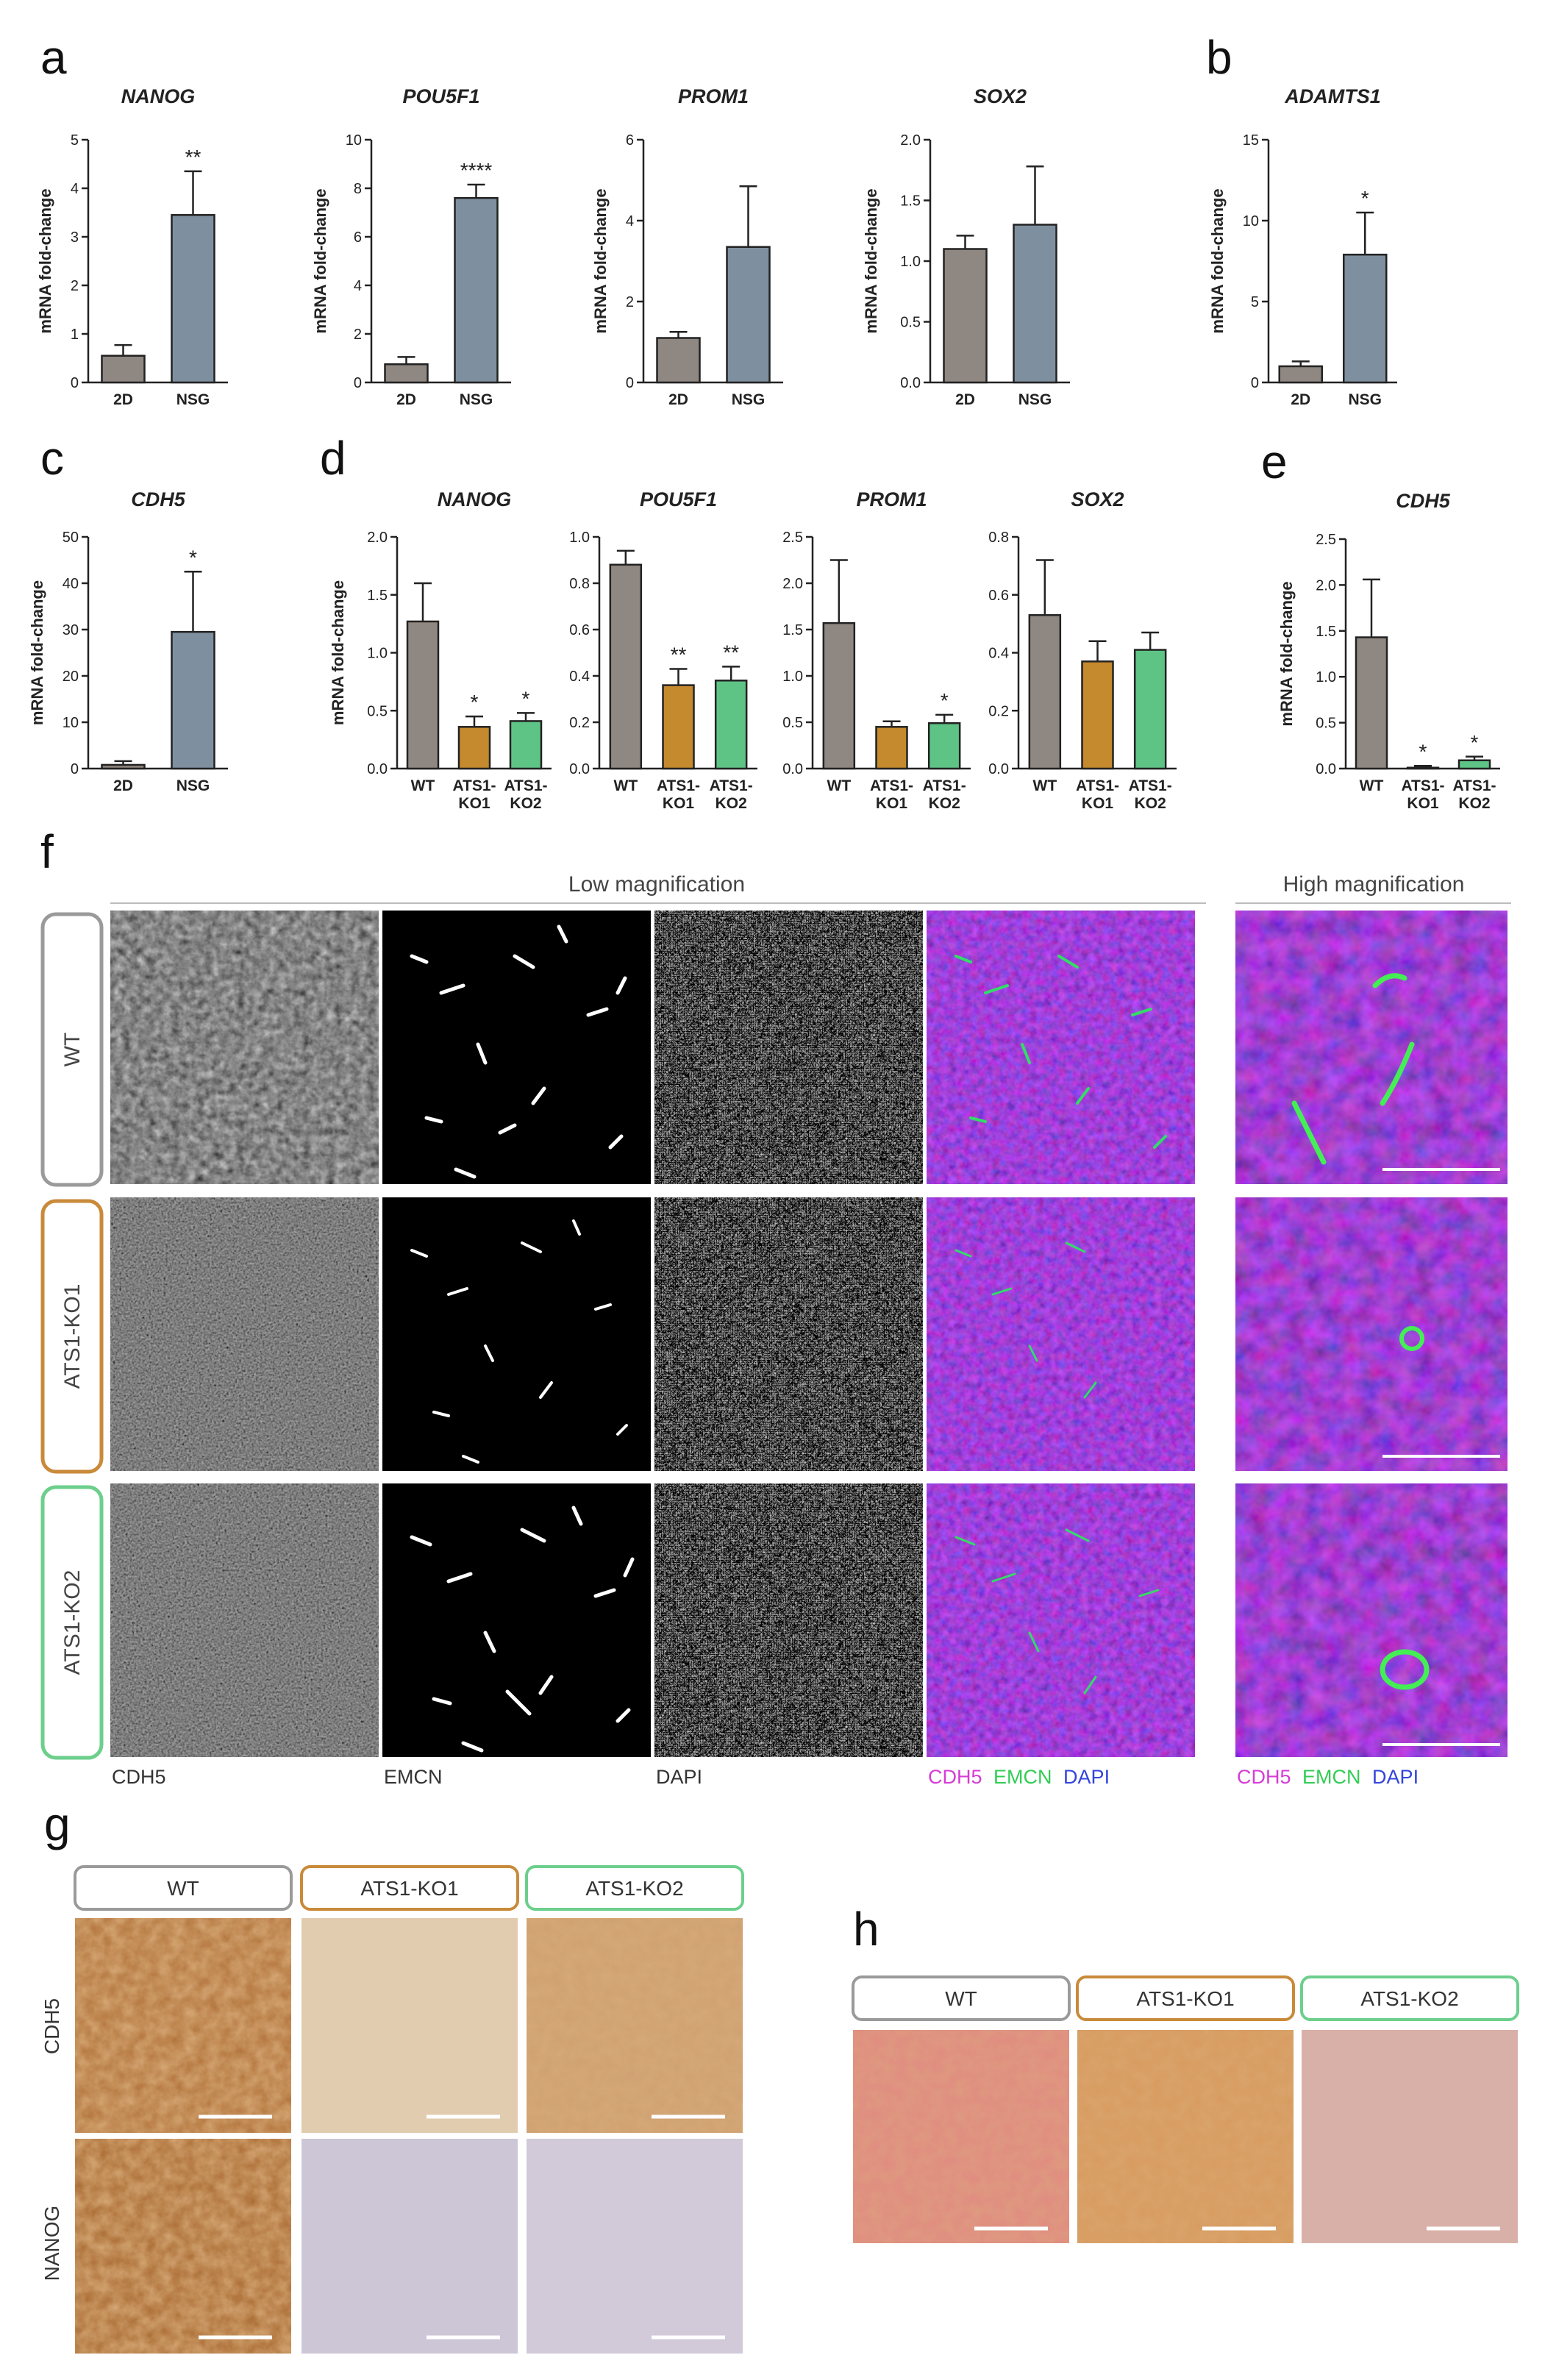 This screenshot has width=1545, height=2380. Describe the element at coordinates (132, 246) in the screenshot. I see `chart-a1: NANOG 0 1 2 3 4 5 mRNA fold-change 2D ** NSG` at that location.